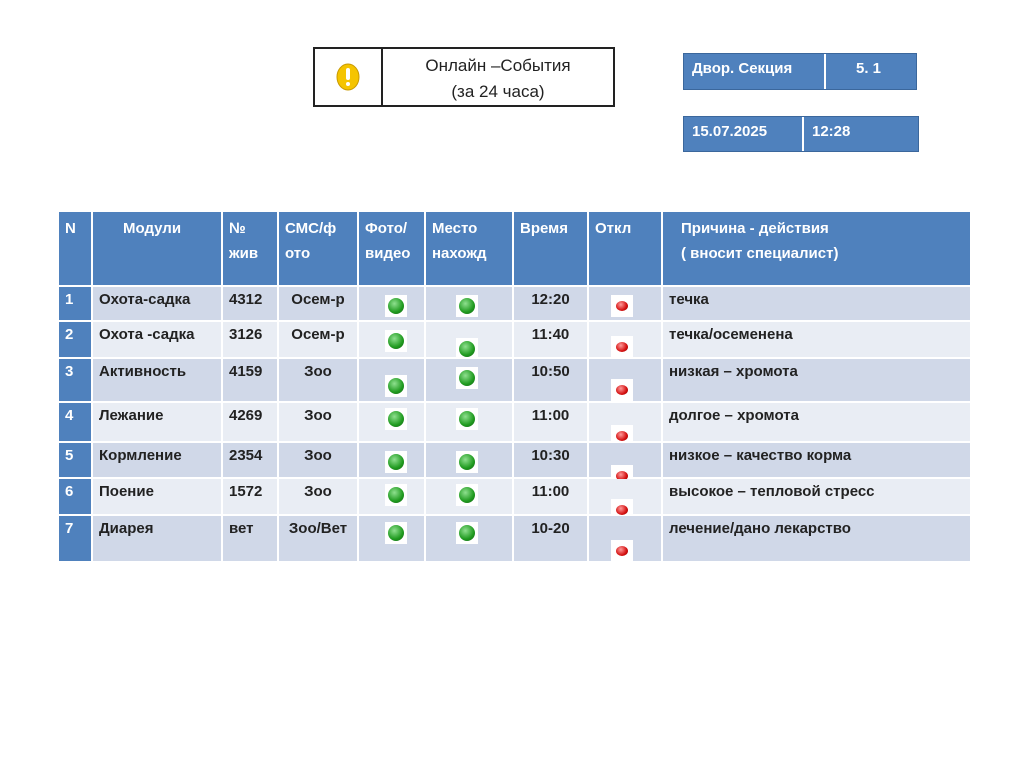 The width and height of the screenshot is (1024, 767). Describe the element at coordinates (816, 422) in the screenshot. I see `table-cell: долгое – хромота` at that location.